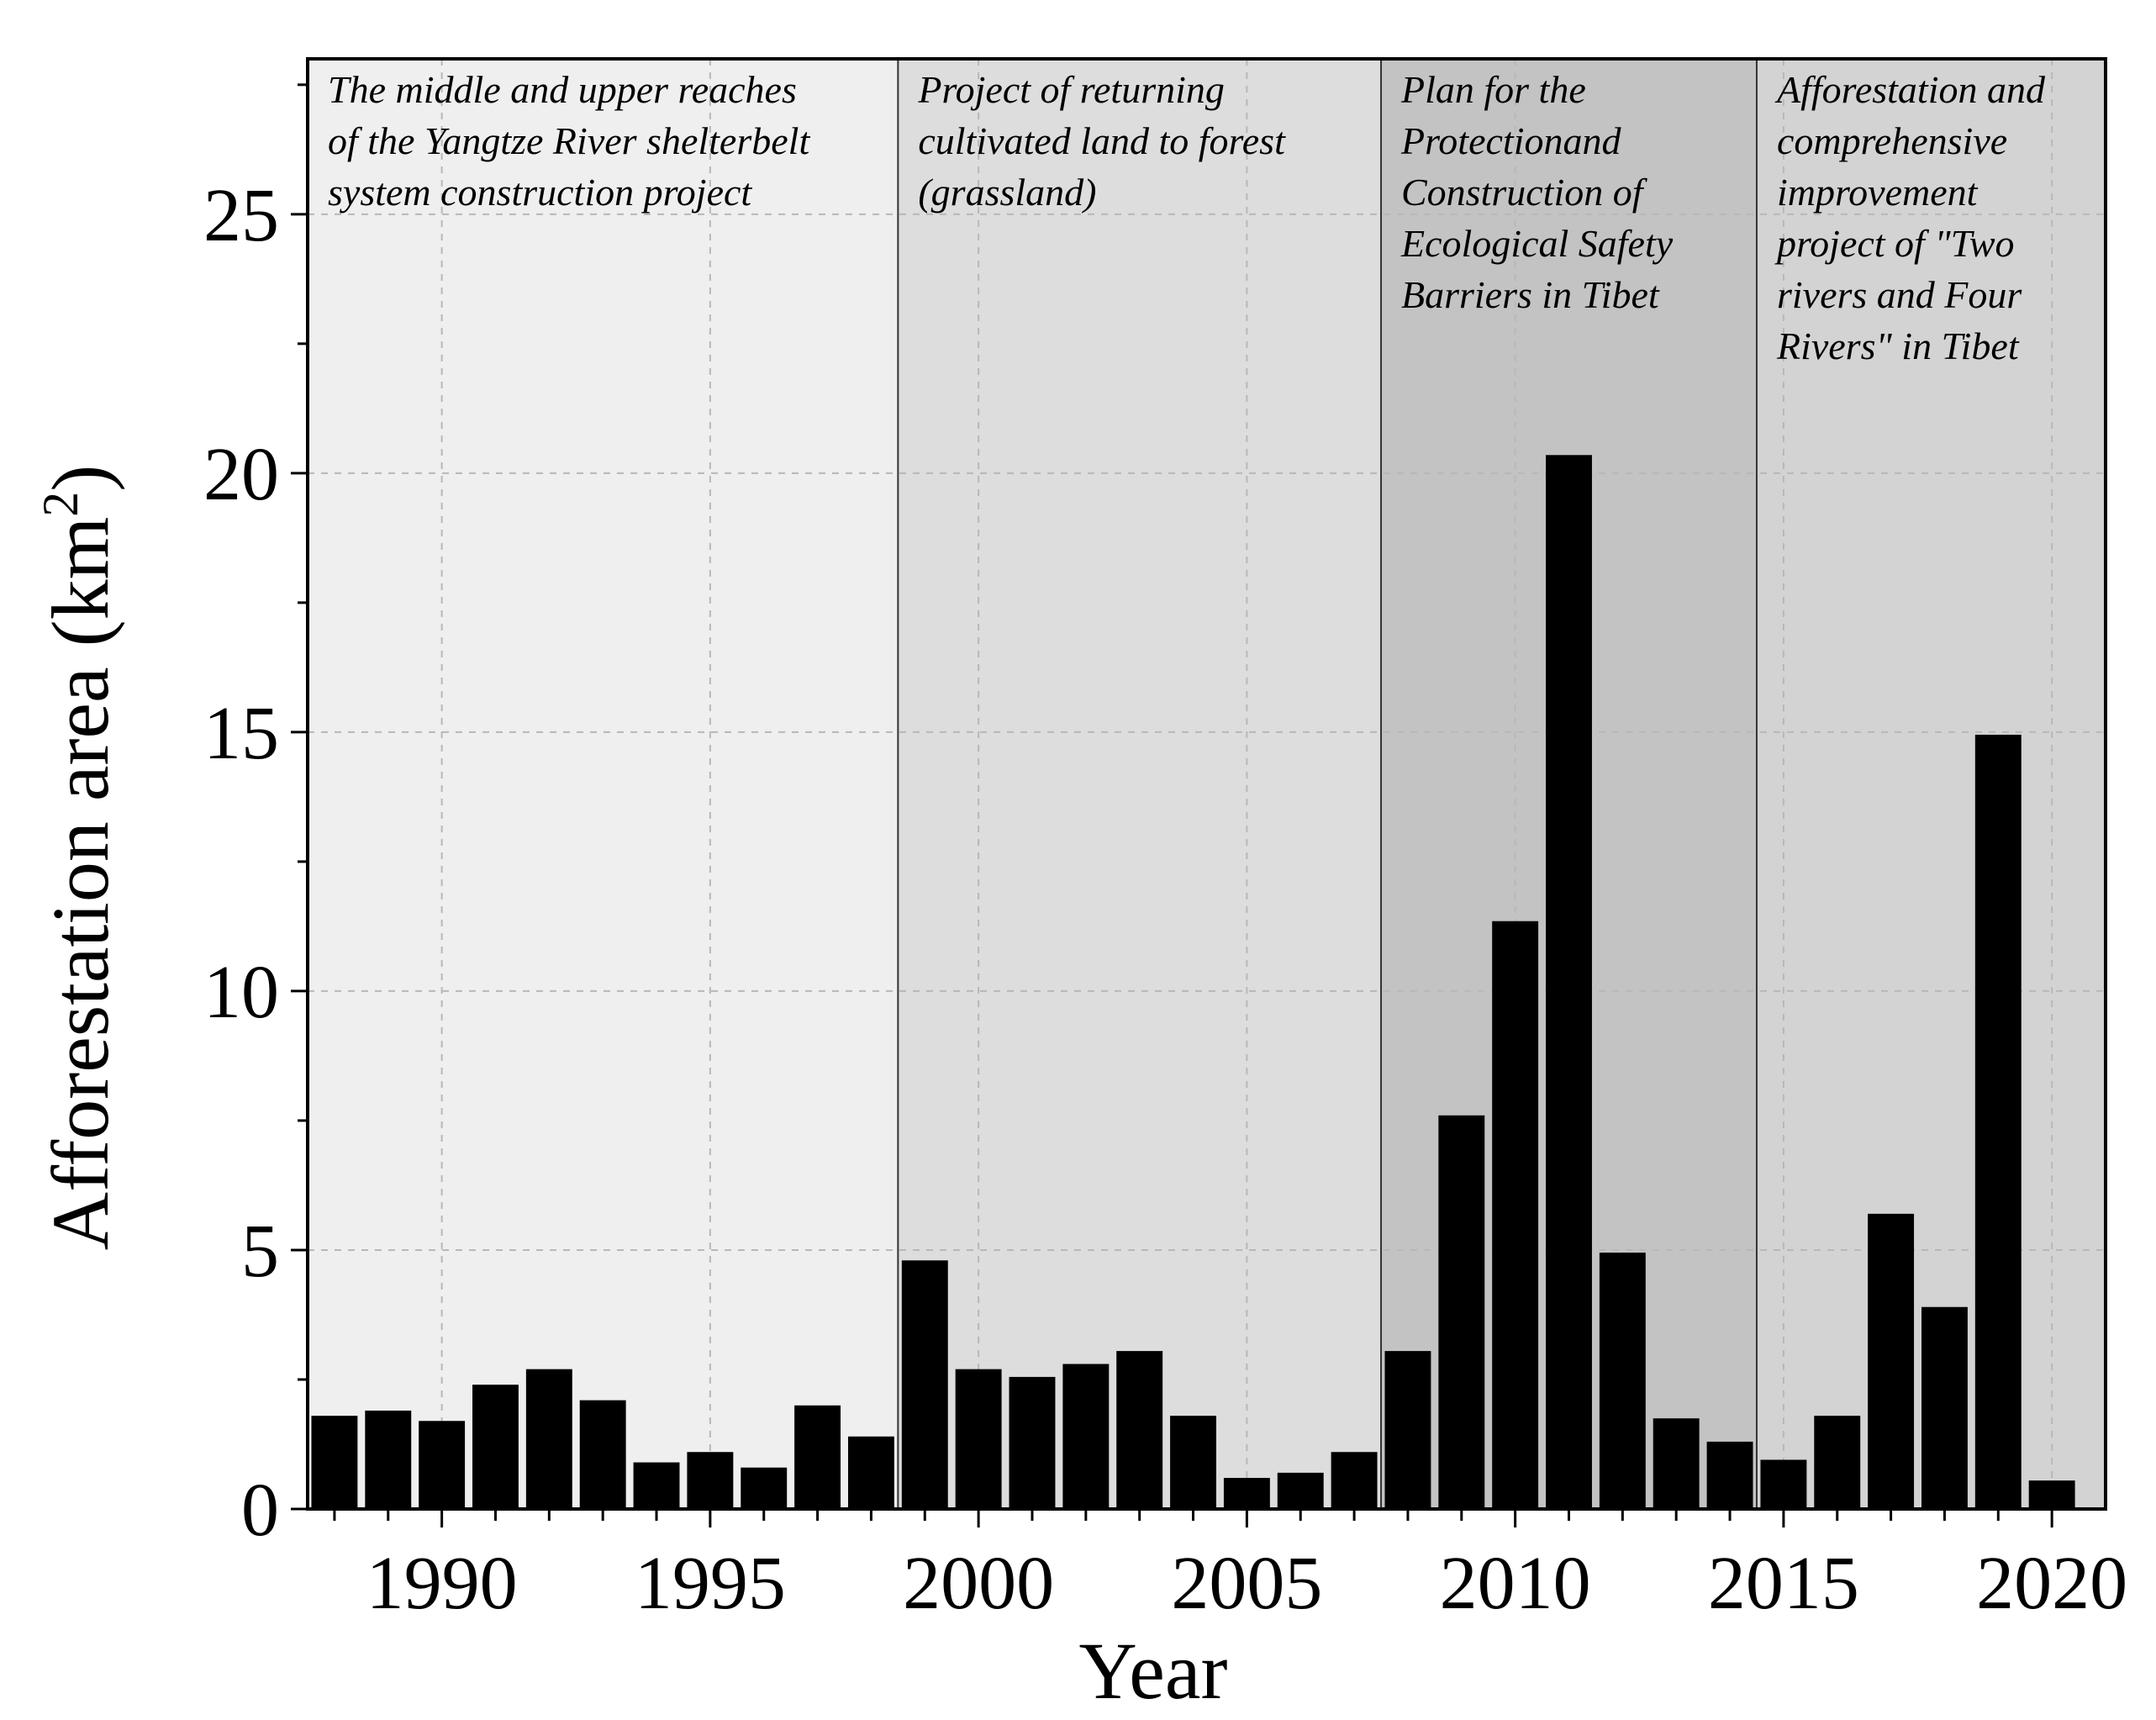 This screenshot has height=1720, width=2156. Describe the element at coordinates (442, 1584) in the screenshot. I see `x-tick-label-1990: 1990` at that location.